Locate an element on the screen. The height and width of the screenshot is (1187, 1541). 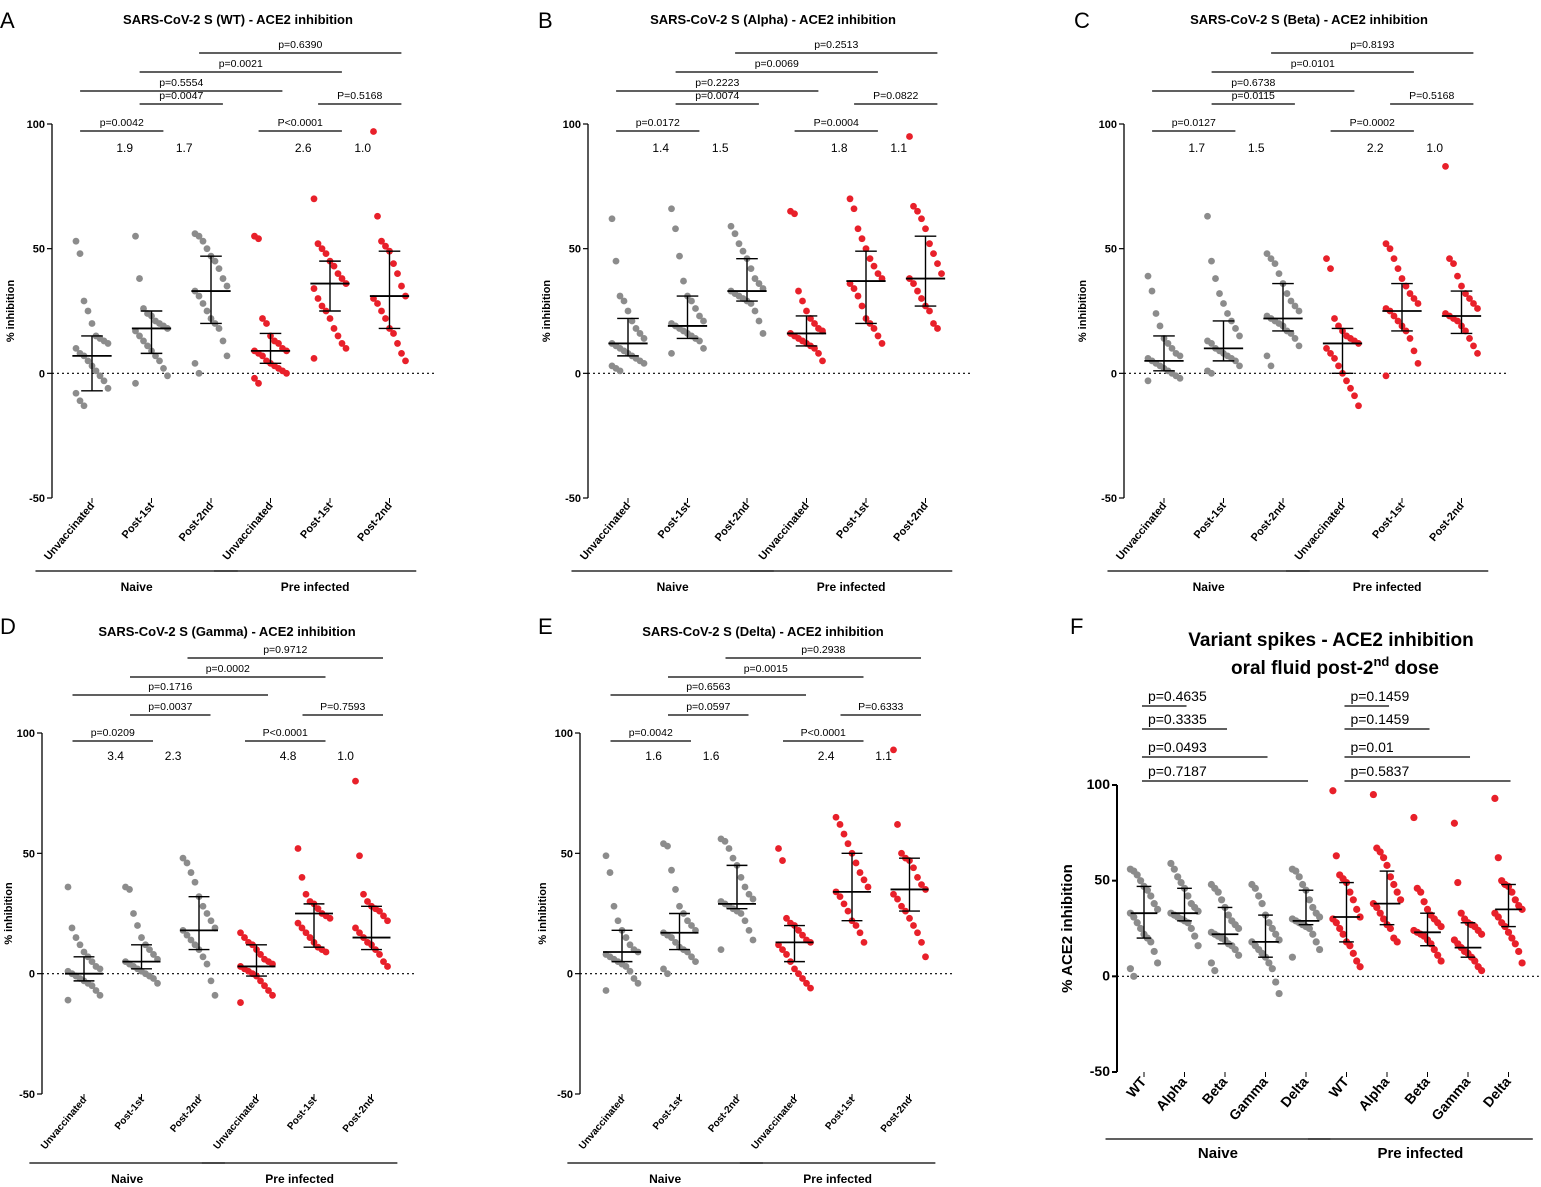
y-axis-label: % inhibition is located at coordinates (1083, 311).